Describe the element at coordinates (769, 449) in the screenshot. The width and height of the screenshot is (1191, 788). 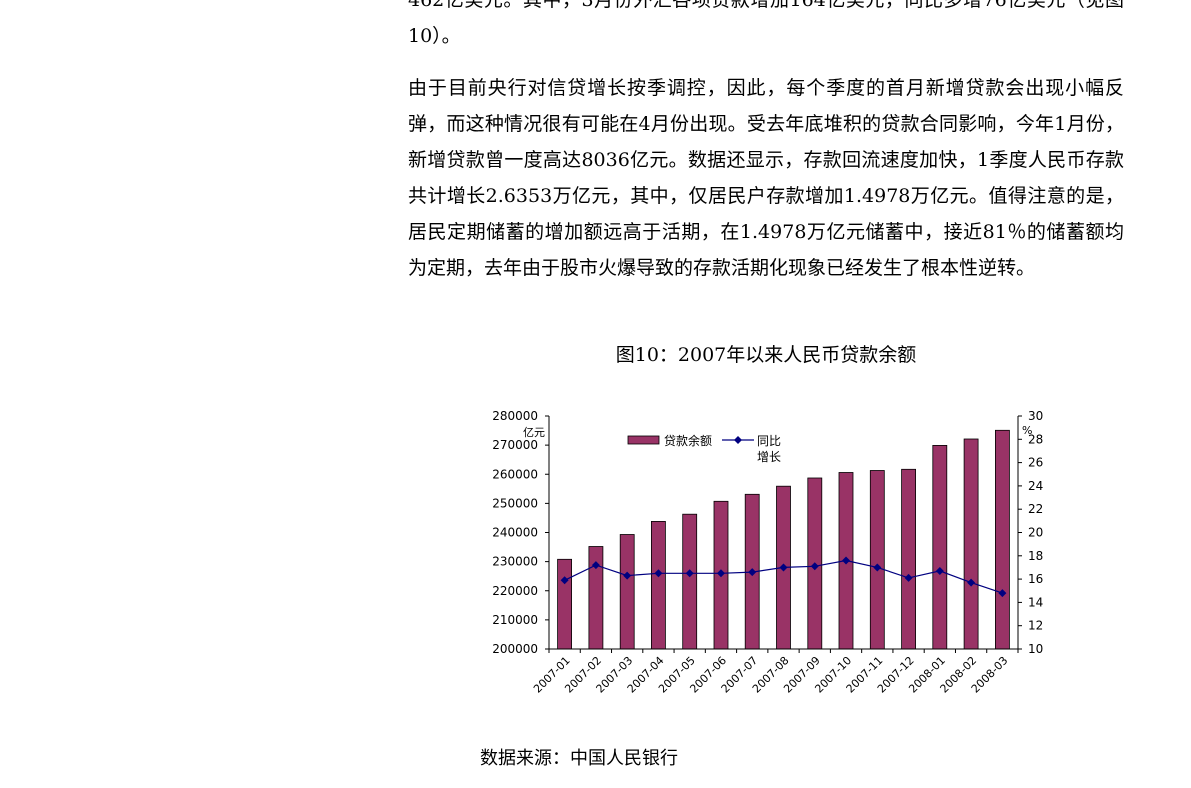
I see `legend-line-label: 同比增长` at that location.